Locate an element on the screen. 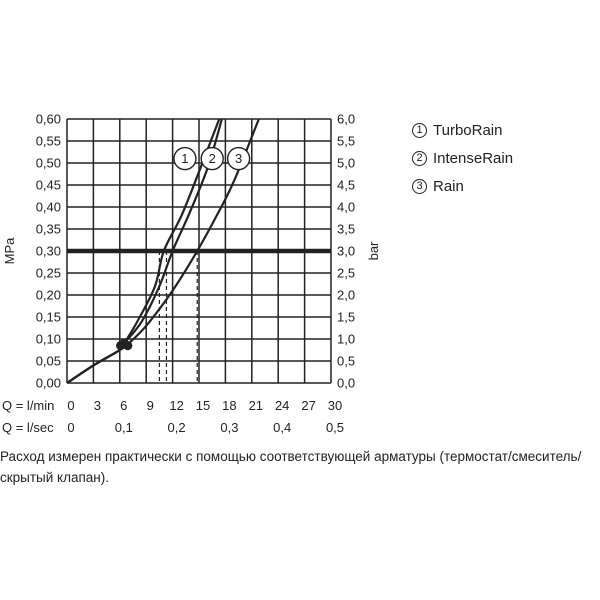  series-line-rain is located at coordinates (163, 251).